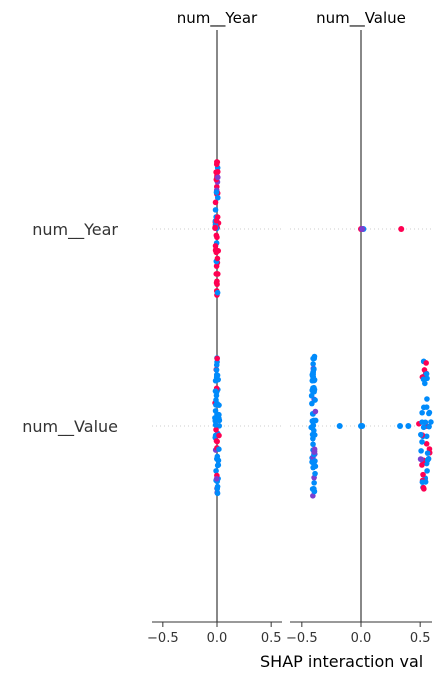 The height and width of the screenshot is (680, 445). What do you see at coordinates (75, 230) in the screenshot?
I see `row-label-num-year: num__Year` at bounding box center [75, 230].